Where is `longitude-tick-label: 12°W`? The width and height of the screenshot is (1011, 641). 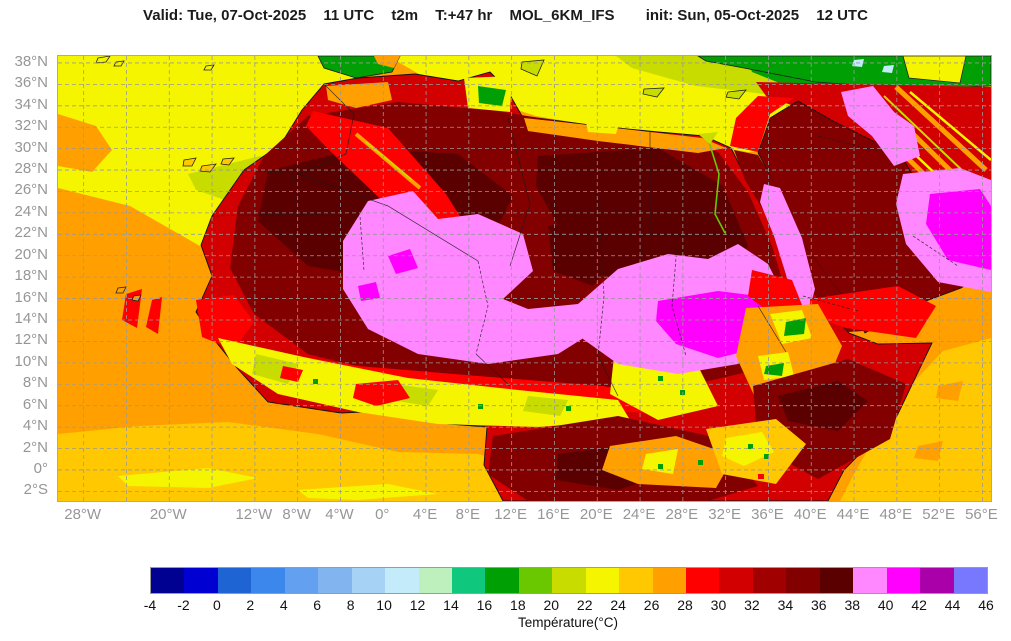
longitude-tick-label: 12°W is located at coordinates (254, 514).